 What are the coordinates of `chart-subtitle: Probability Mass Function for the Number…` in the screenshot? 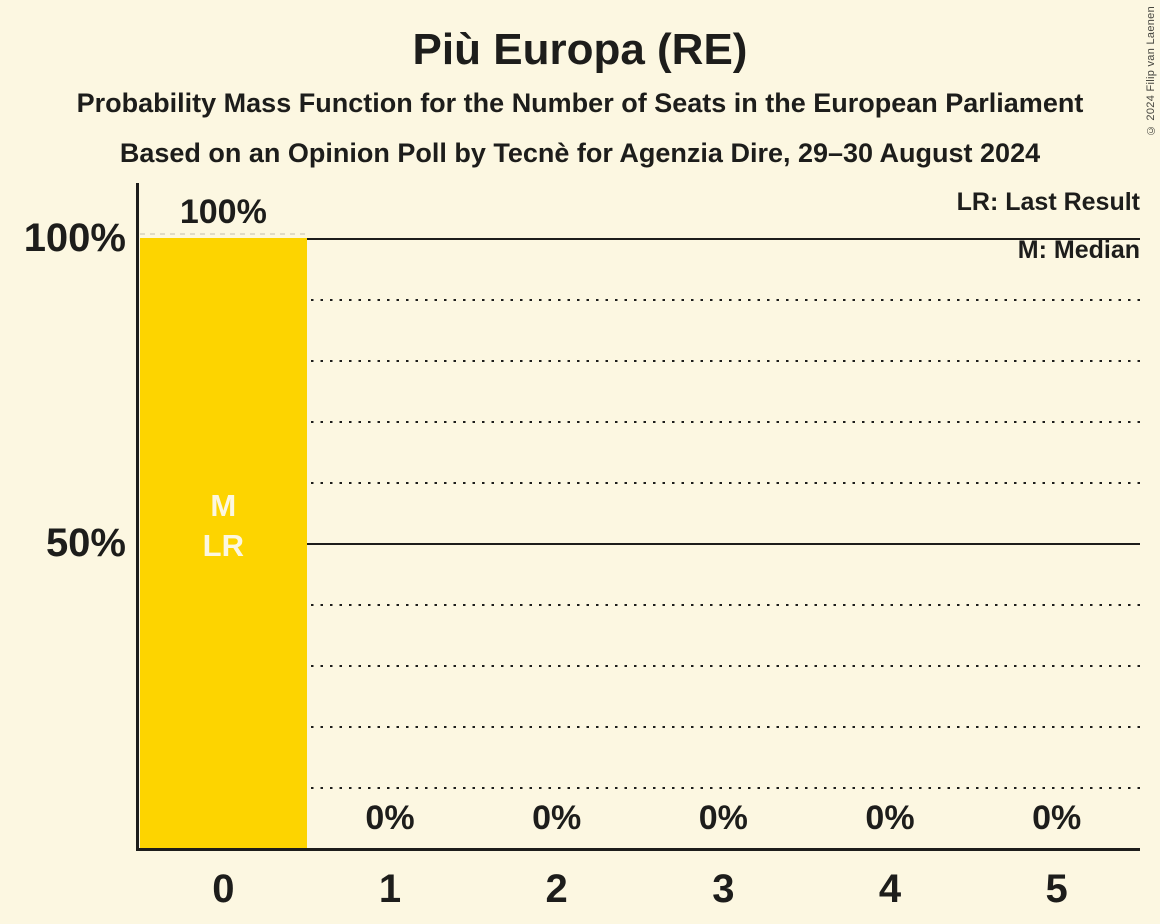 It's located at (580, 103).